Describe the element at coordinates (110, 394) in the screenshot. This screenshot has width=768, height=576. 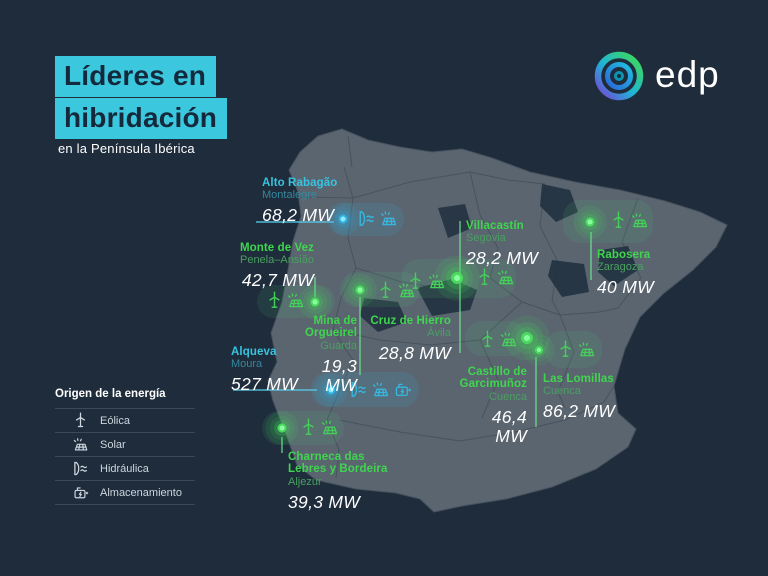
I see `legend-title: Origen de la energía` at that location.